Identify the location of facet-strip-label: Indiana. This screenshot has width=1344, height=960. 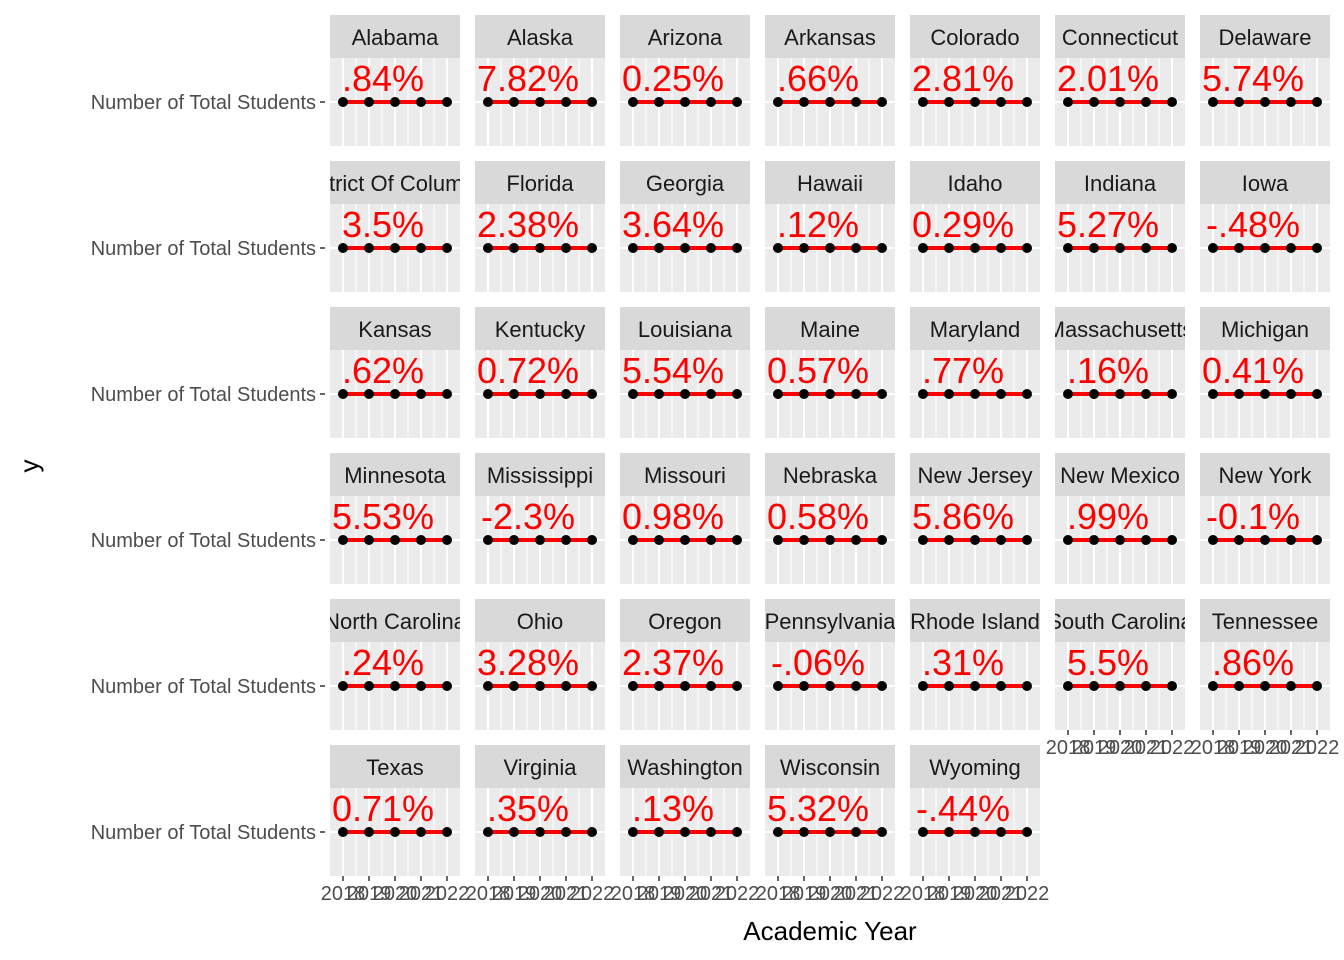
(1120, 183).